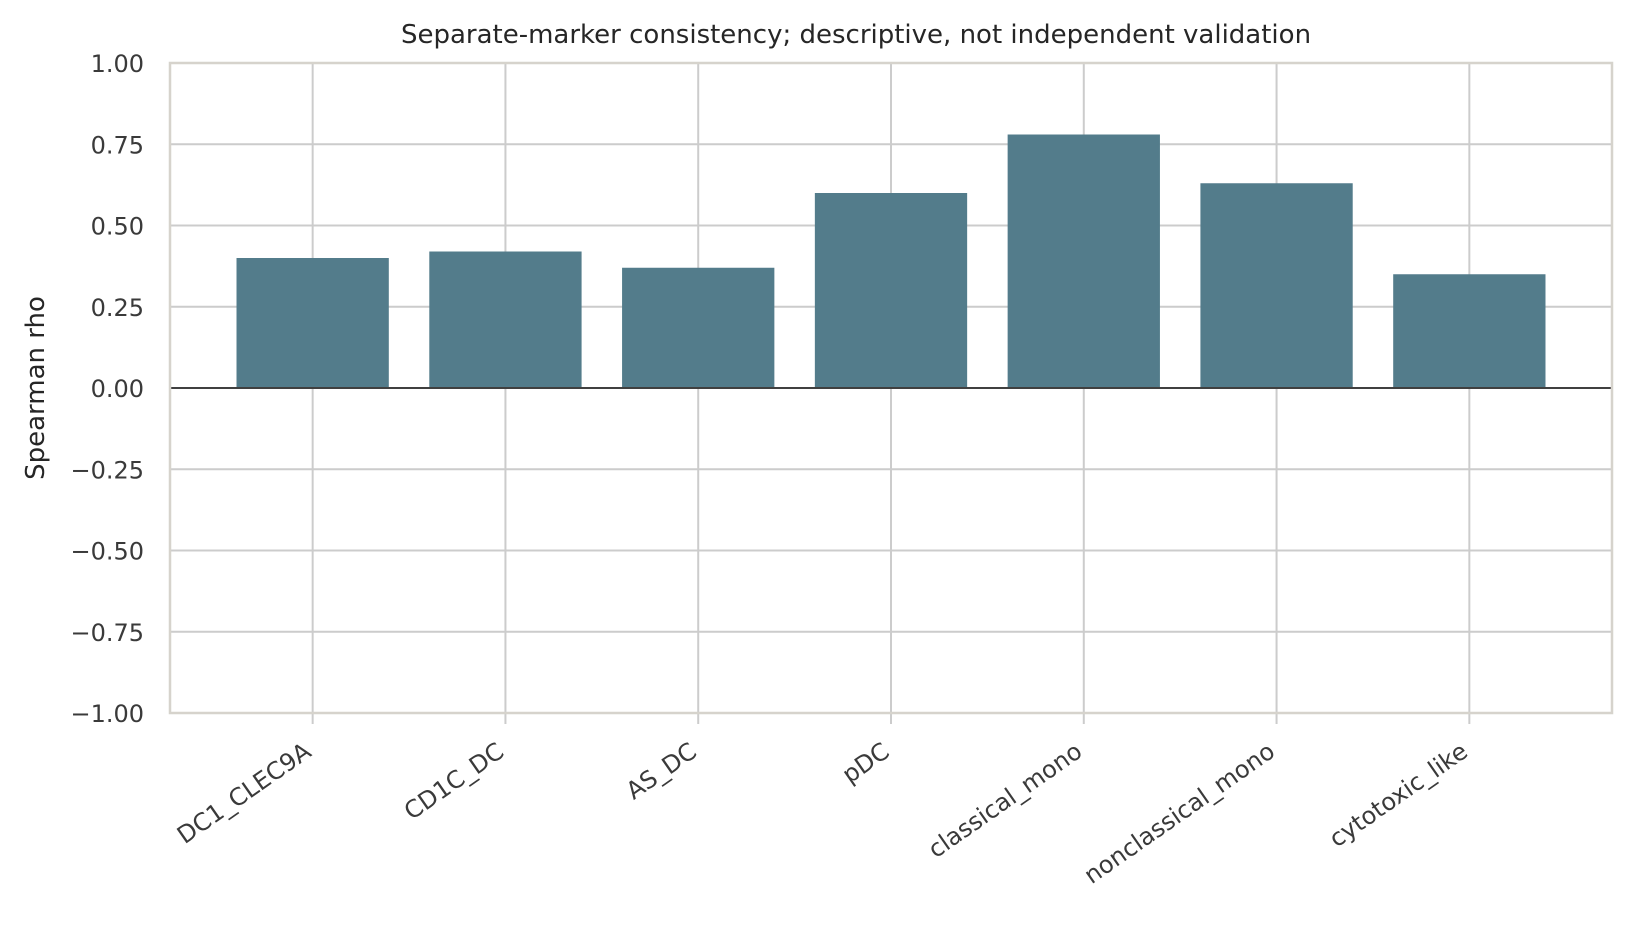 The image size is (1630, 925). I want to click on y-axis-label: Spearman rho, so click(36, 388).